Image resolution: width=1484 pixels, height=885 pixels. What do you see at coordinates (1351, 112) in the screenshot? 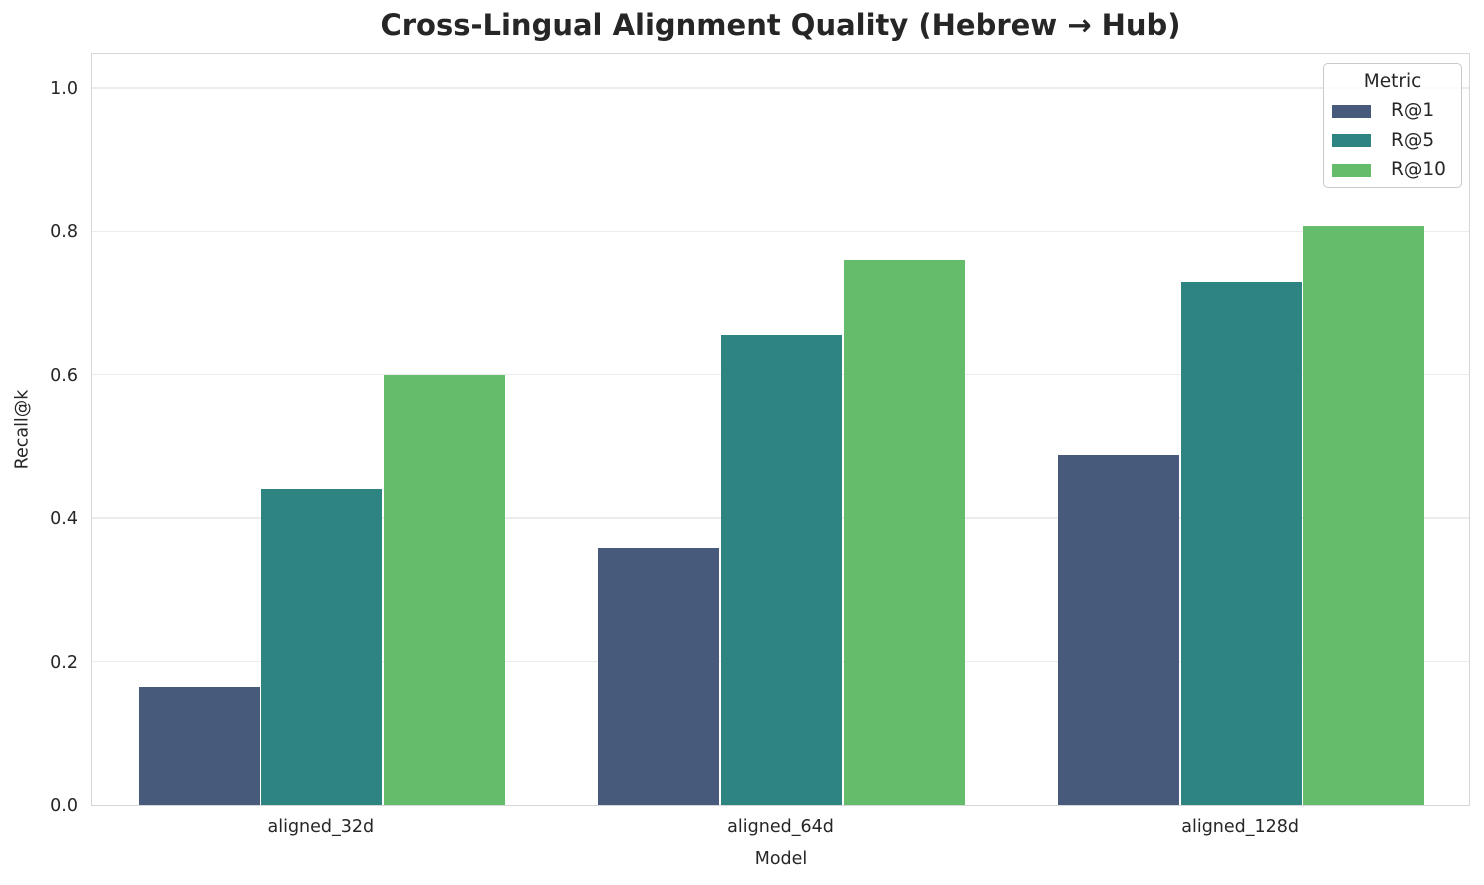
I see `legend-swatch-R@1` at bounding box center [1351, 112].